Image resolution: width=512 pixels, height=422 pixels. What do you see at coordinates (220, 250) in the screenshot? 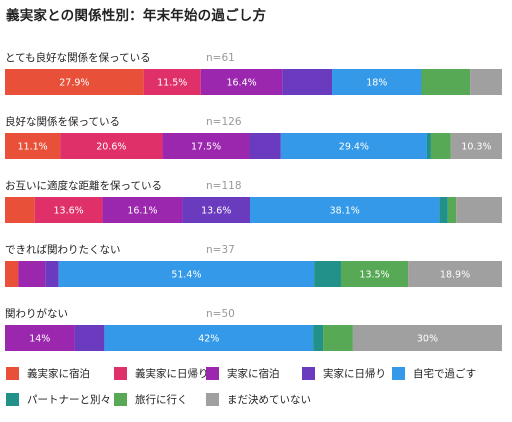
I see `sample-size-label: n=37` at bounding box center [220, 250].